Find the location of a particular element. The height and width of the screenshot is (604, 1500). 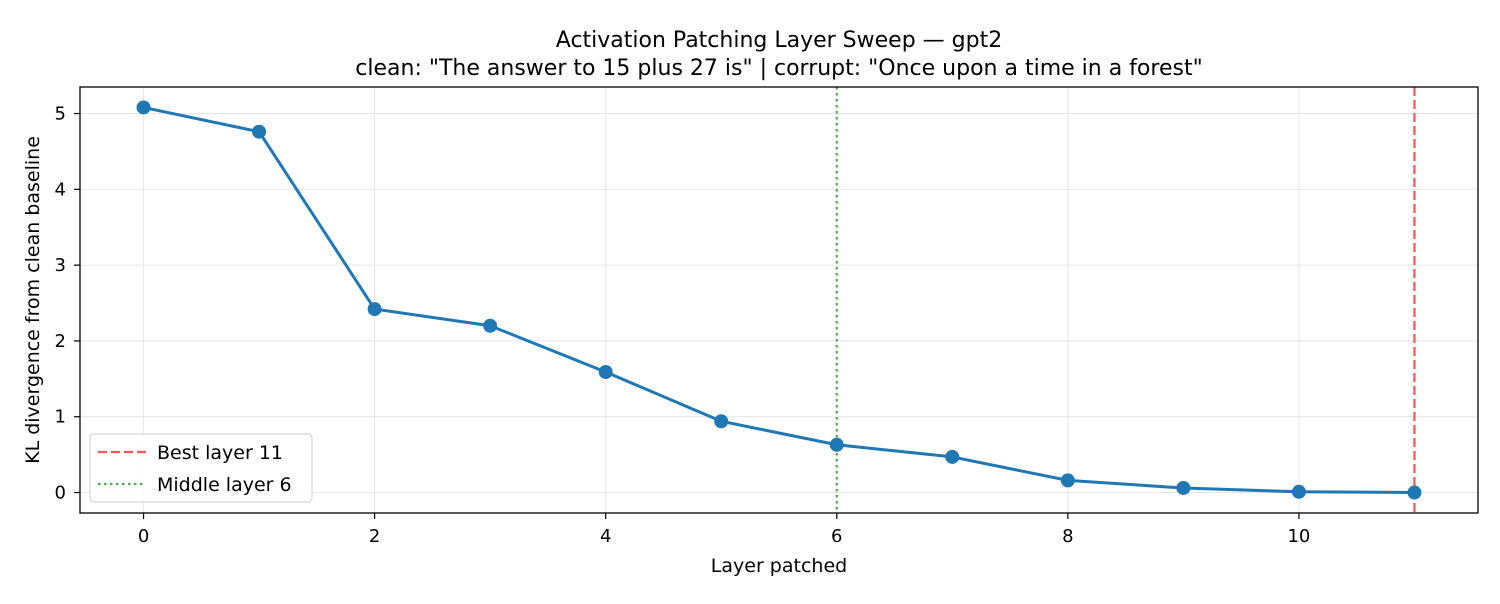

y-tick-label: 5 is located at coordinates (60, 114).